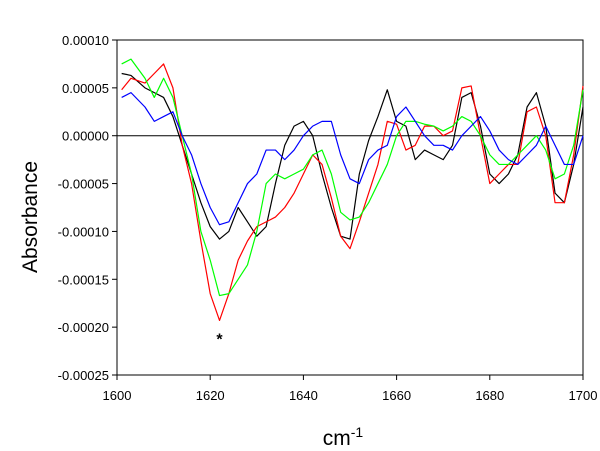 The width and height of the screenshot is (600, 451). I want to click on x-tick-label: 1680, so click(489, 395).